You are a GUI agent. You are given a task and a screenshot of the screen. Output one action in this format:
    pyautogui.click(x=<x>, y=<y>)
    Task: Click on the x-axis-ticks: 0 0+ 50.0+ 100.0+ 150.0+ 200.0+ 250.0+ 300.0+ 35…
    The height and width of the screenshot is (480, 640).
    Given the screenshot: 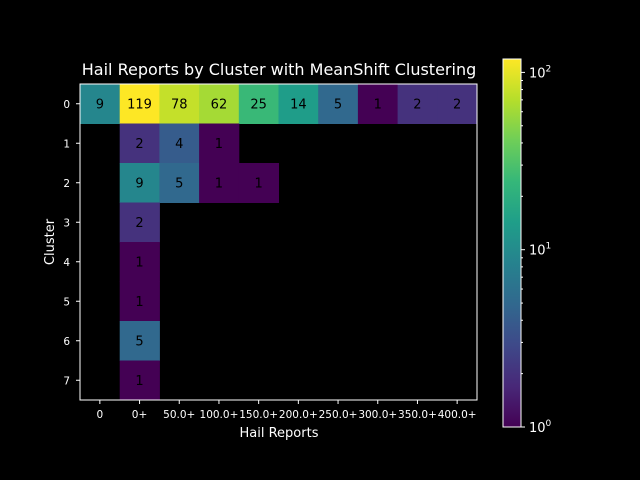 What is the action you would take?
    pyautogui.click(x=287, y=410)
    